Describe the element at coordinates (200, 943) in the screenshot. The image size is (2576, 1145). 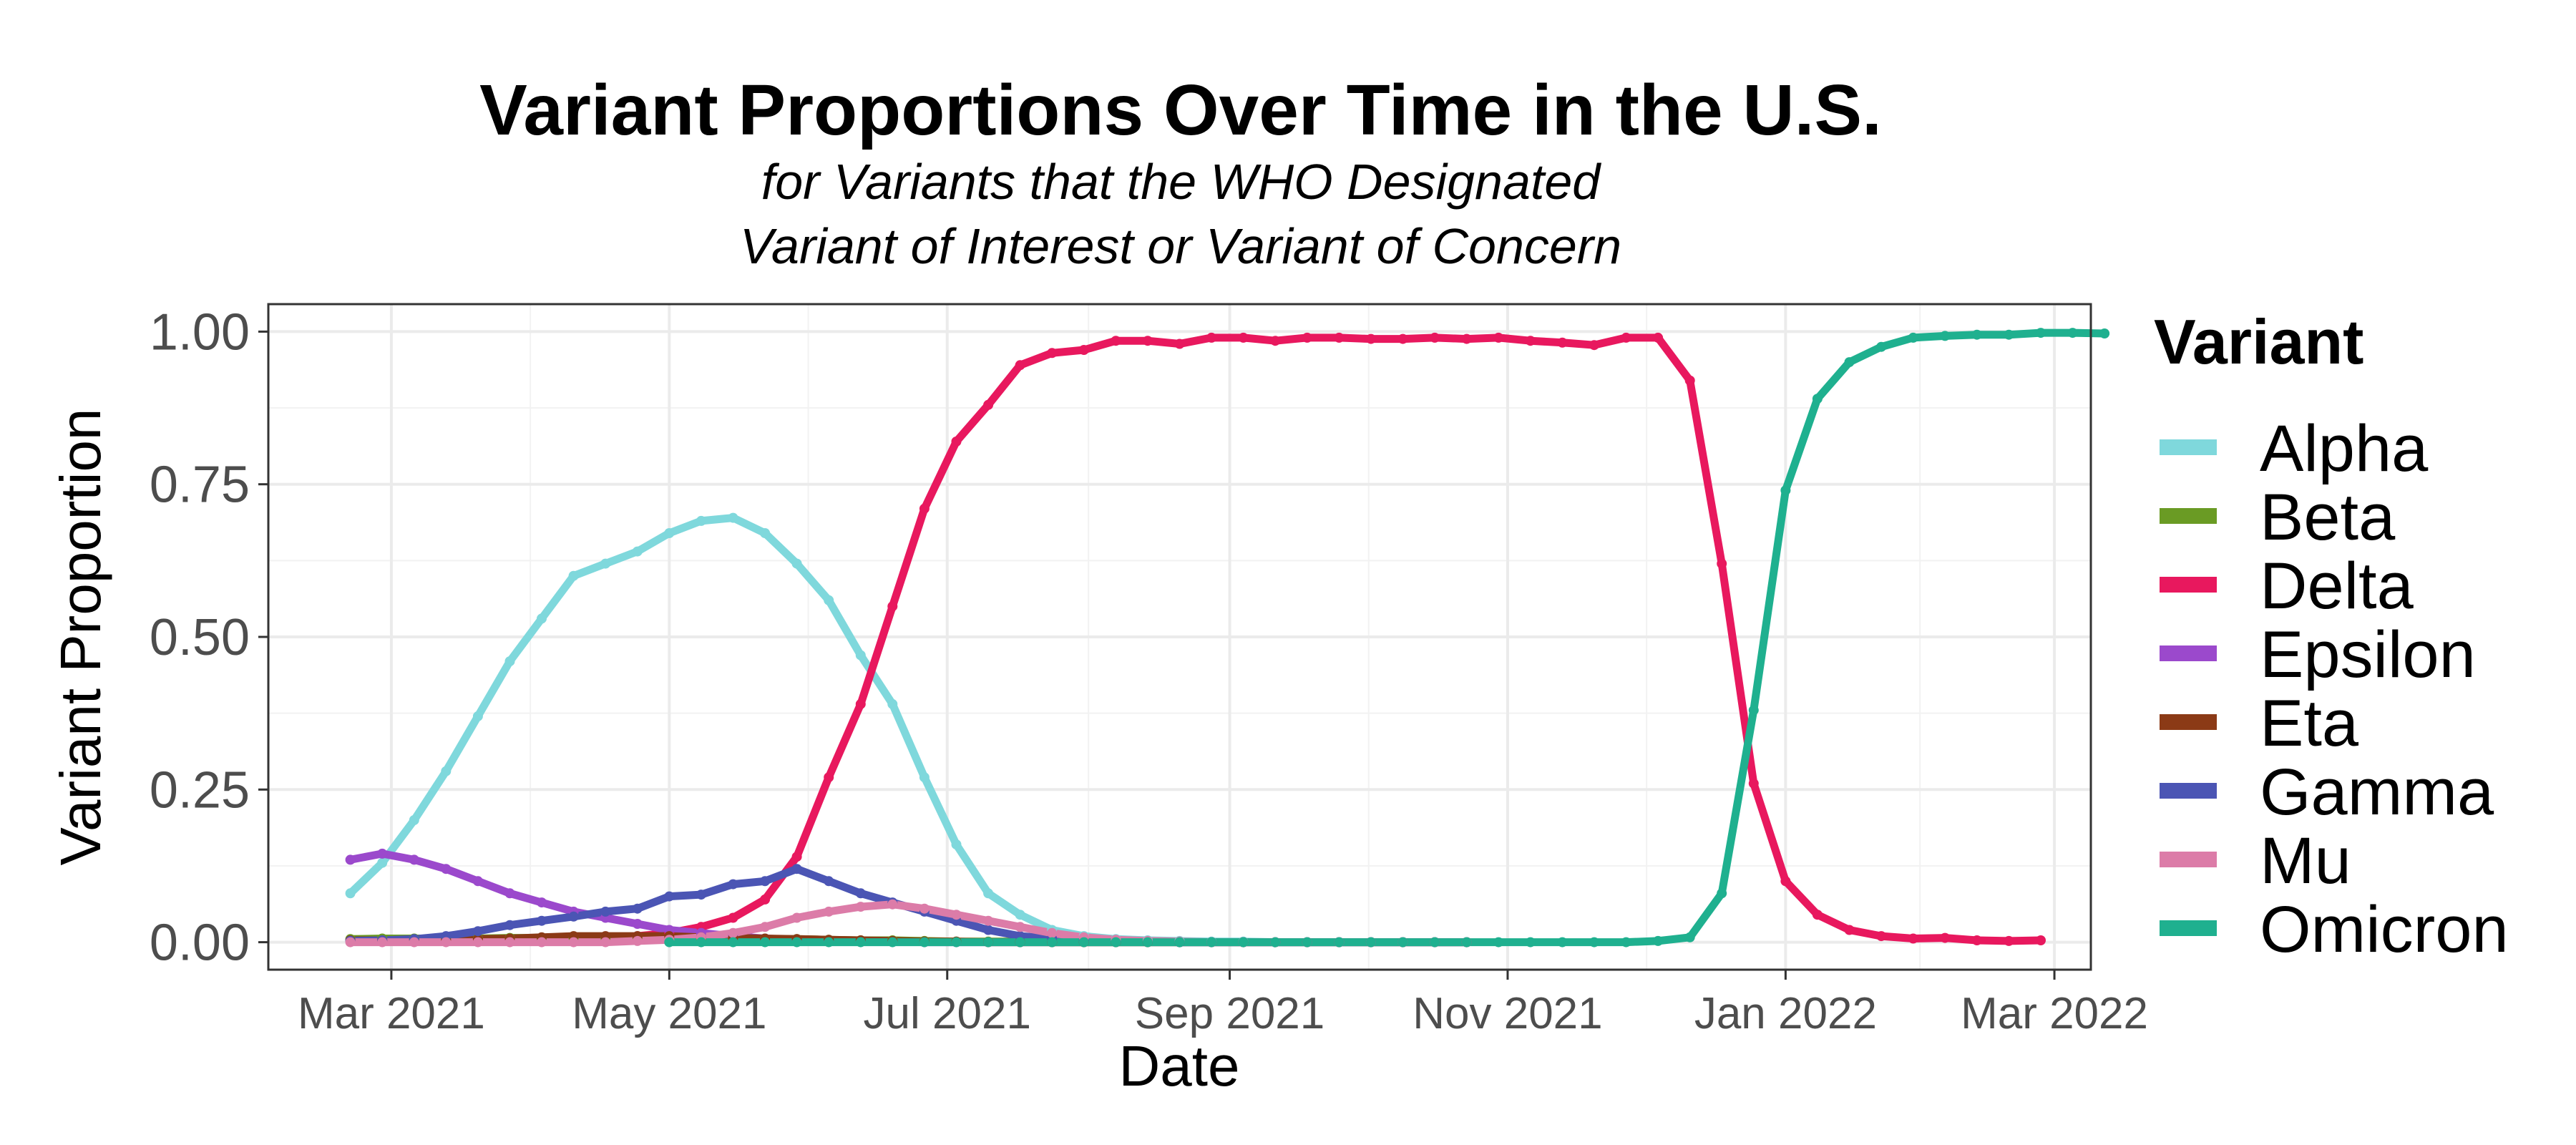
I see `y-tick-label: 0.00` at that location.